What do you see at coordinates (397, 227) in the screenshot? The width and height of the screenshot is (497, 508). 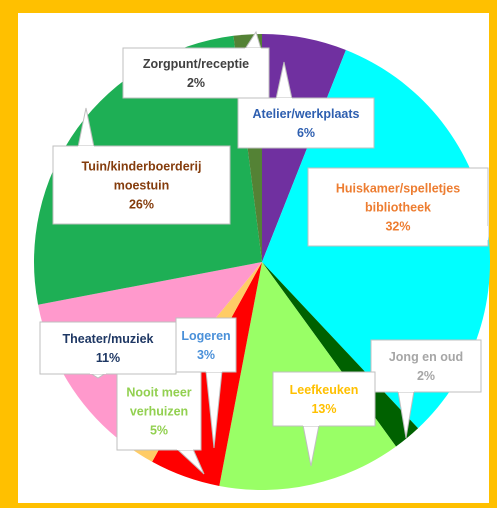 I see `slice-percent-label: 32%` at bounding box center [397, 227].